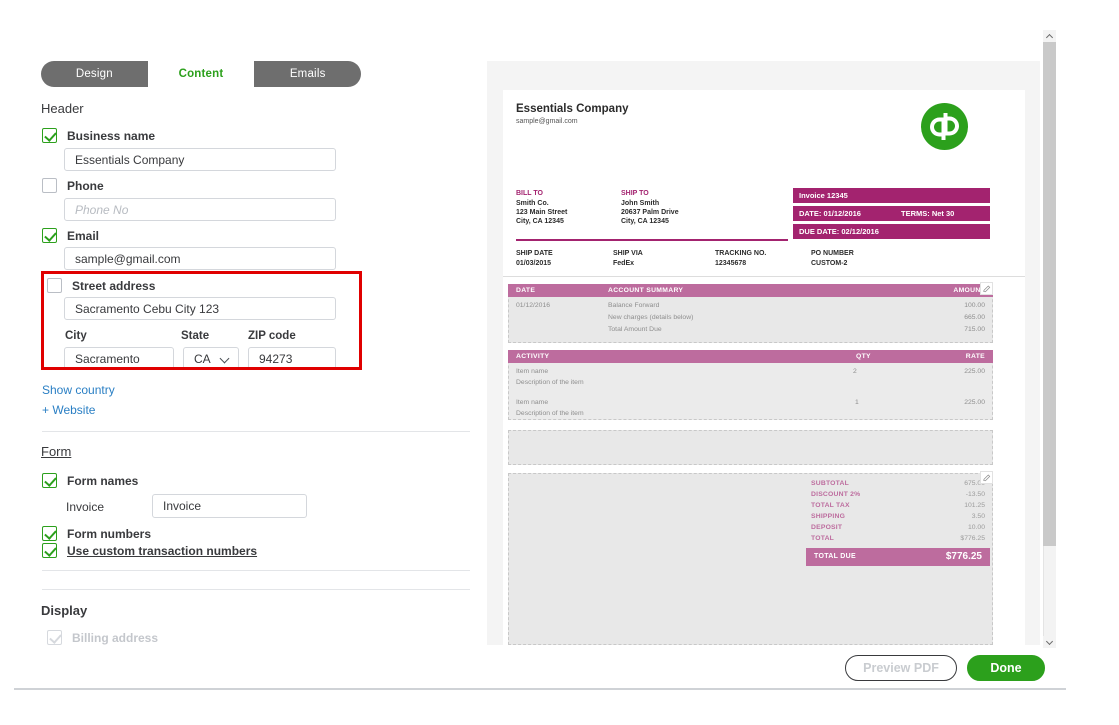  I want to click on activity-row-2-name: Item name, so click(532, 402).